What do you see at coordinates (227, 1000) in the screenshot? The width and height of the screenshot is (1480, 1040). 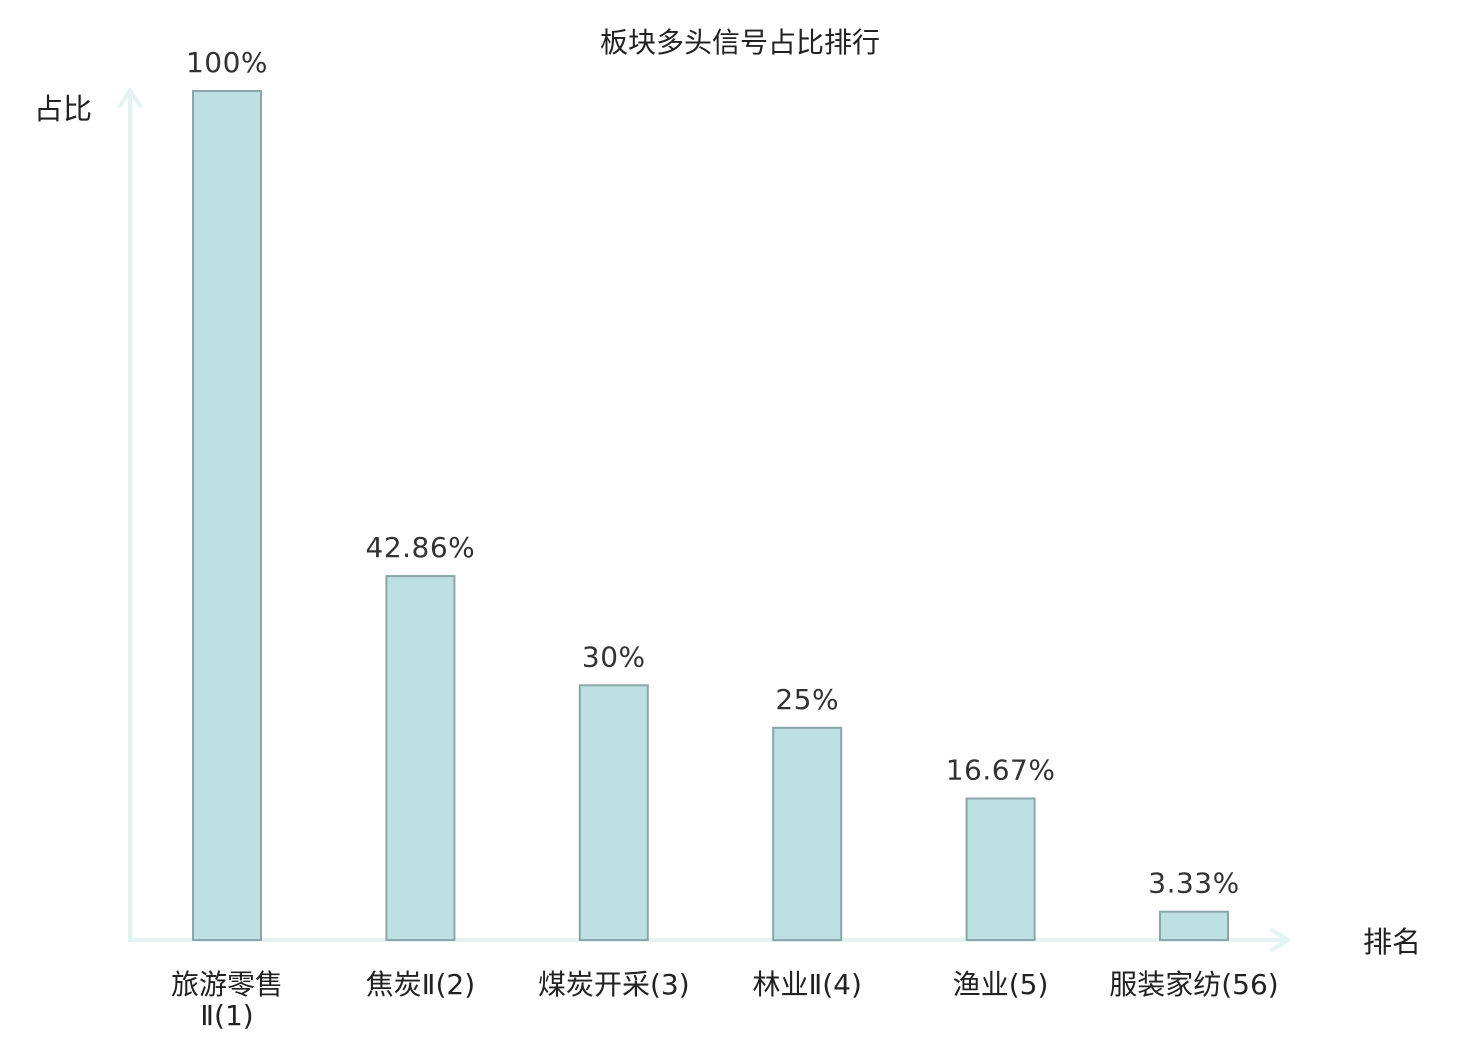 I see `category-label: 旅游零售 Ⅱ(1)` at bounding box center [227, 1000].